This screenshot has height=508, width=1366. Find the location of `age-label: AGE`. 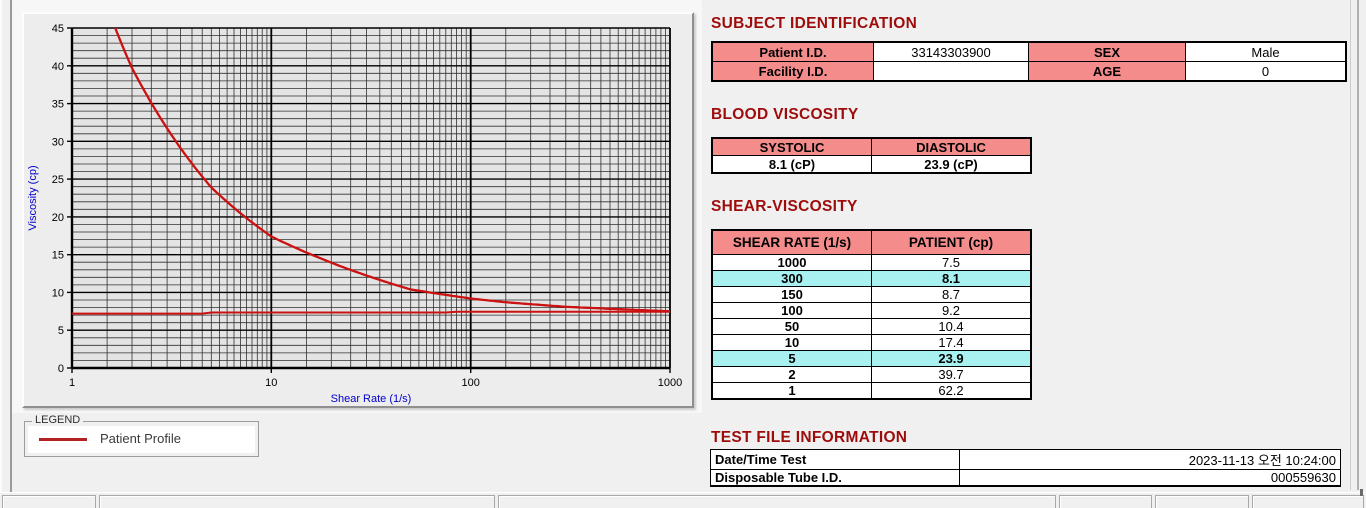

age-label: AGE is located at coordinates (1107, 71).